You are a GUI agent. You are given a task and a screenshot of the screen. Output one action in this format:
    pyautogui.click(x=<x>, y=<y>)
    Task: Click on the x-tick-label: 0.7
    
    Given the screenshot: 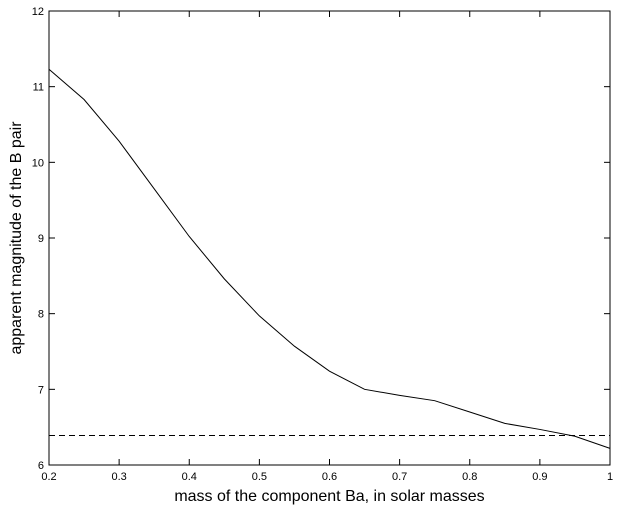 What is the action you would take?
    pyautogui.click(x=399, y=477)
    